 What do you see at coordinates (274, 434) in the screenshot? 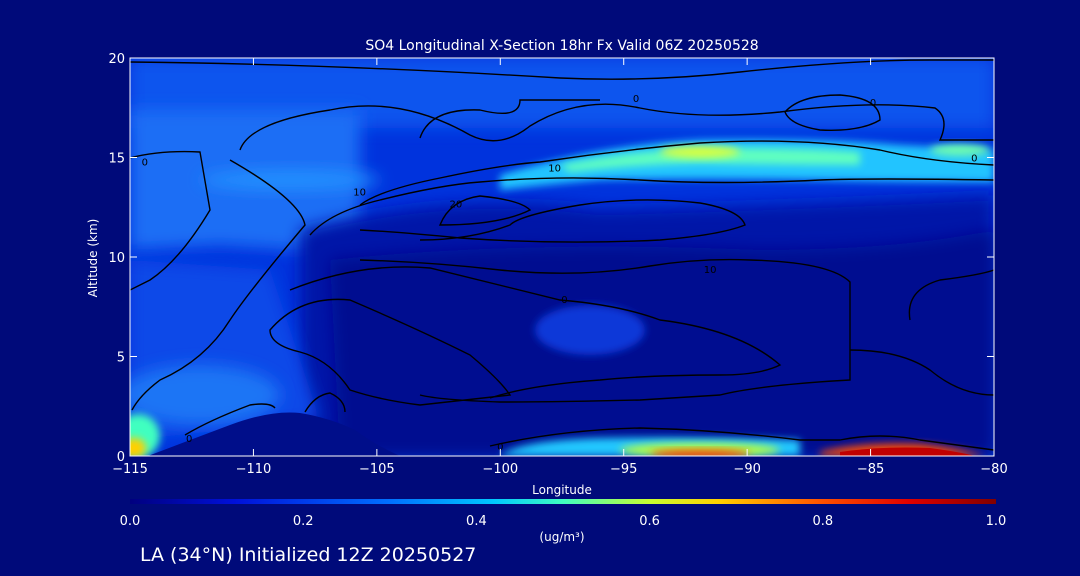
I see `terrain` at bounding box center [274, 434].